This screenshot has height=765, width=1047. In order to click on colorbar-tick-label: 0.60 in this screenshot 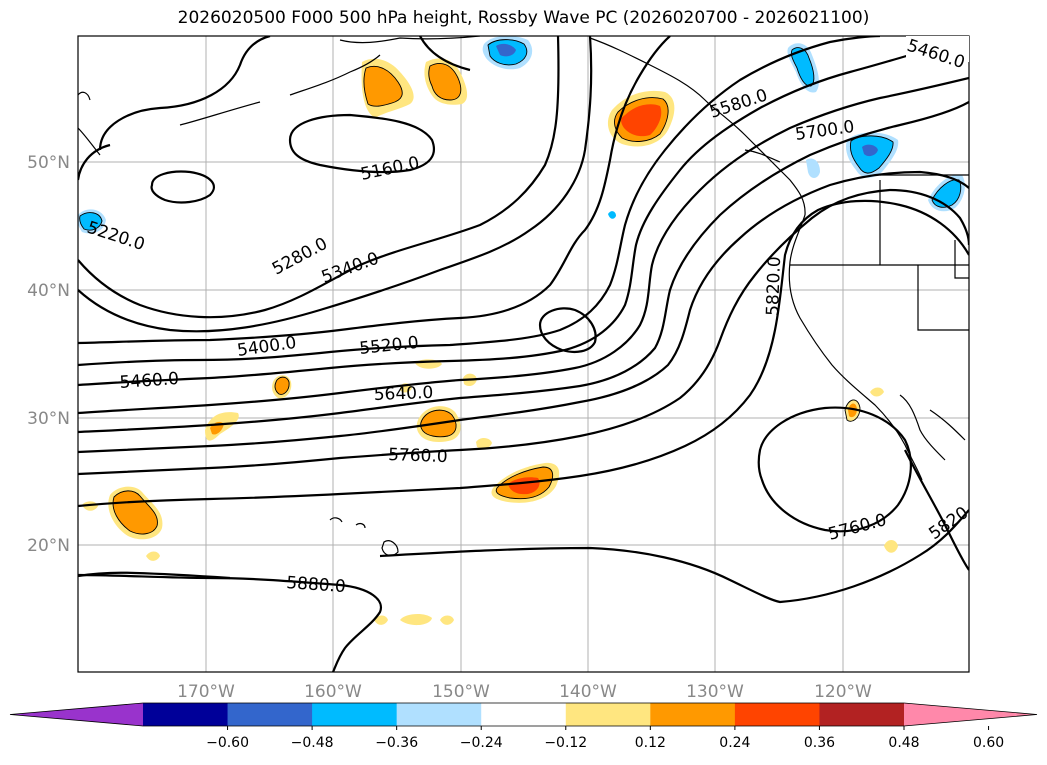, I will do `click(988, 743)`.